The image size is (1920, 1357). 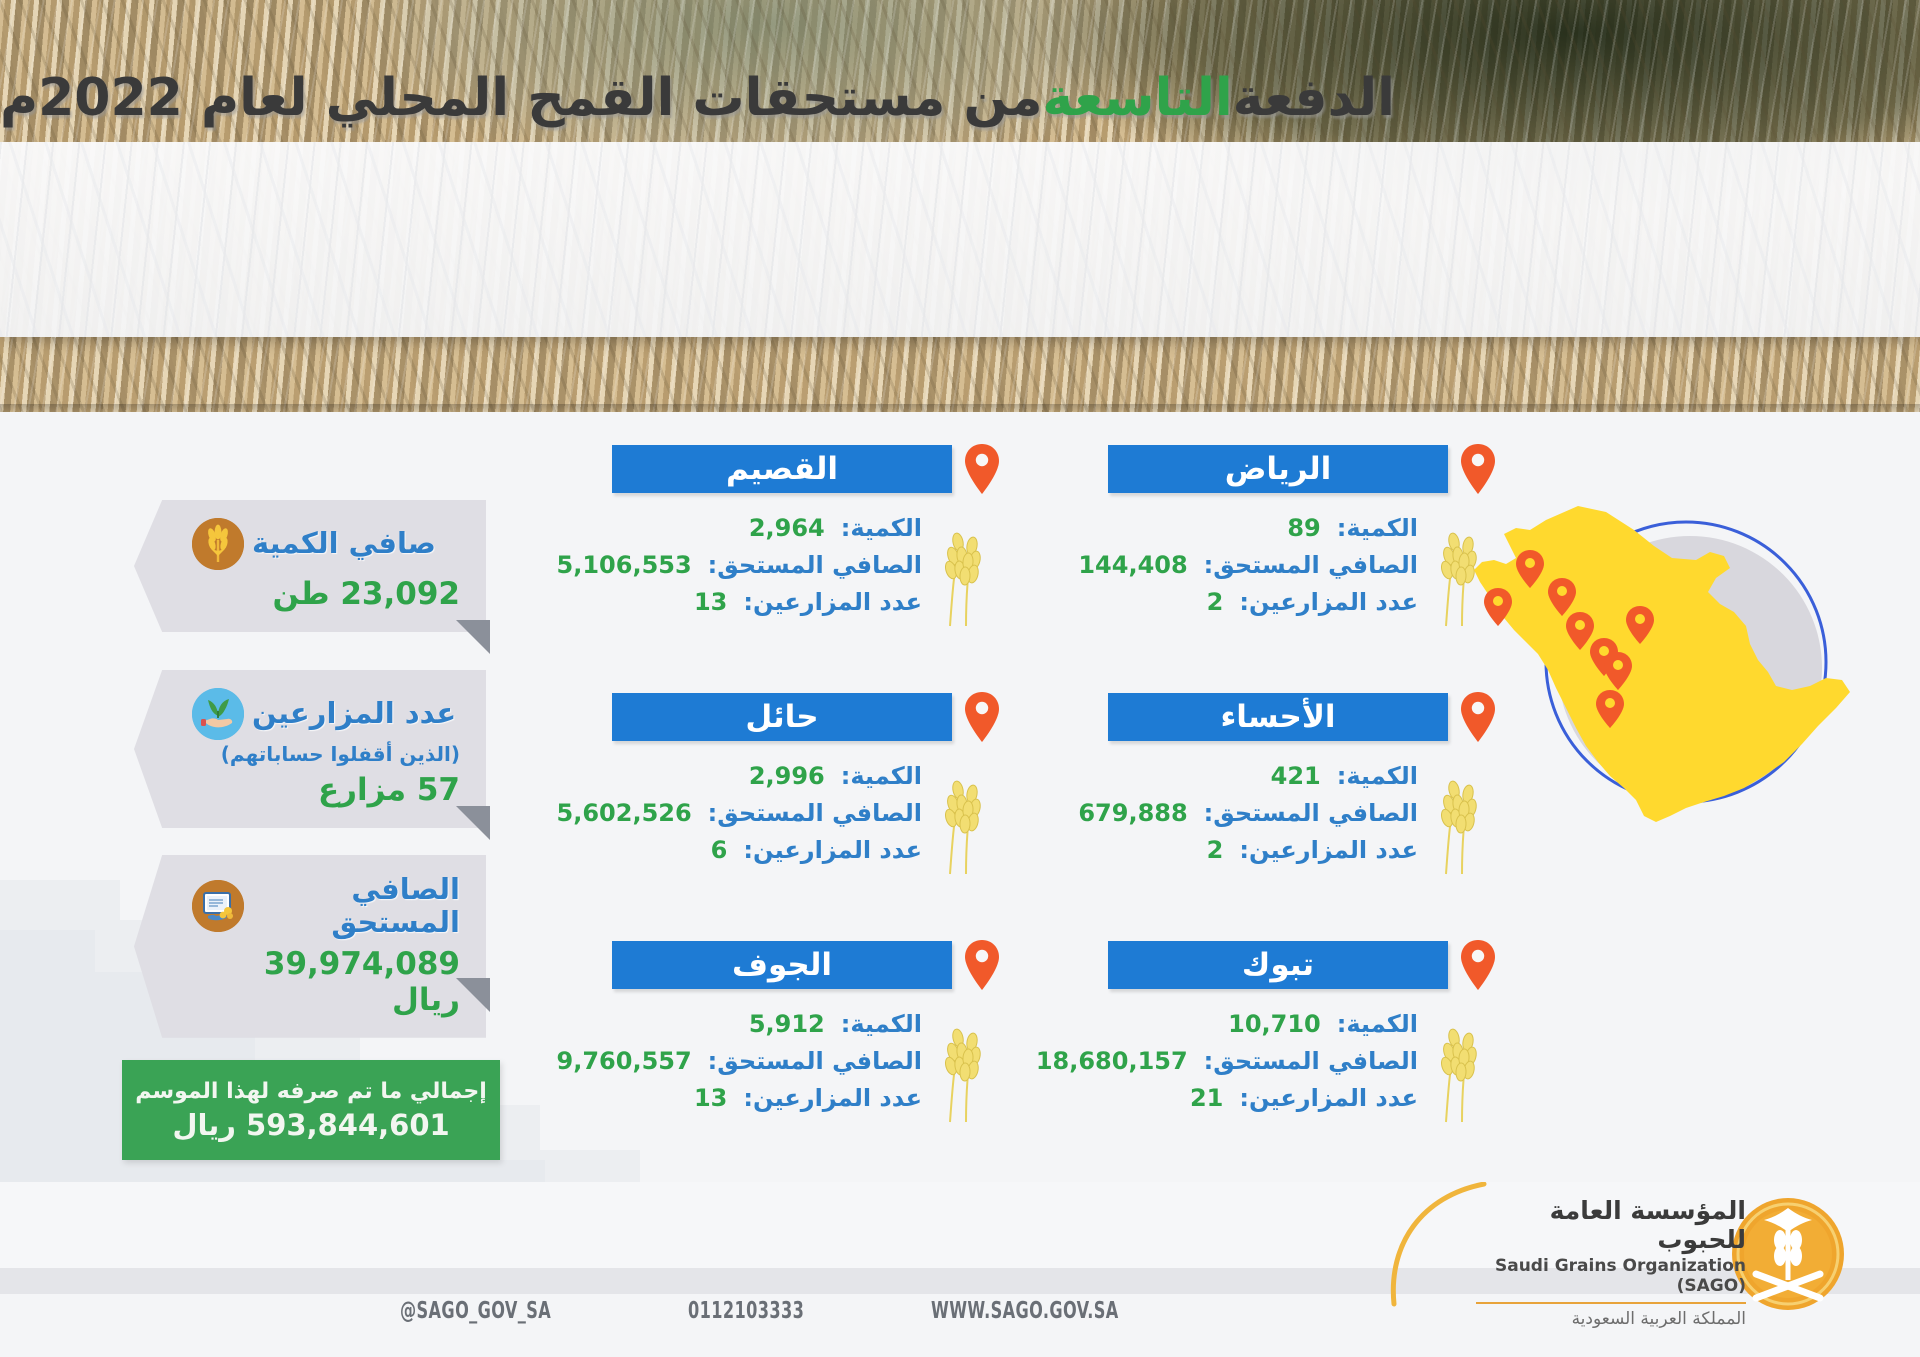 What do you see at coordinates (1648, 1225) in the screenshot?
I see `logo-arabic-name: المؤسسة العامة للحبوب` at bounding box center [1648, 1225].